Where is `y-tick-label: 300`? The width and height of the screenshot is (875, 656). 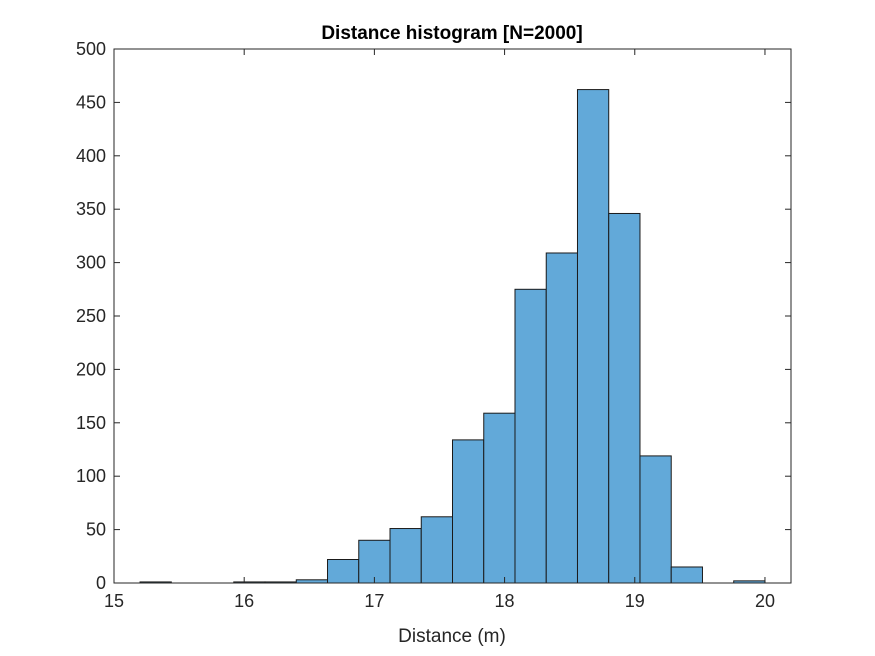 y-tick-label: 300 is located at coordinates (91, 263).